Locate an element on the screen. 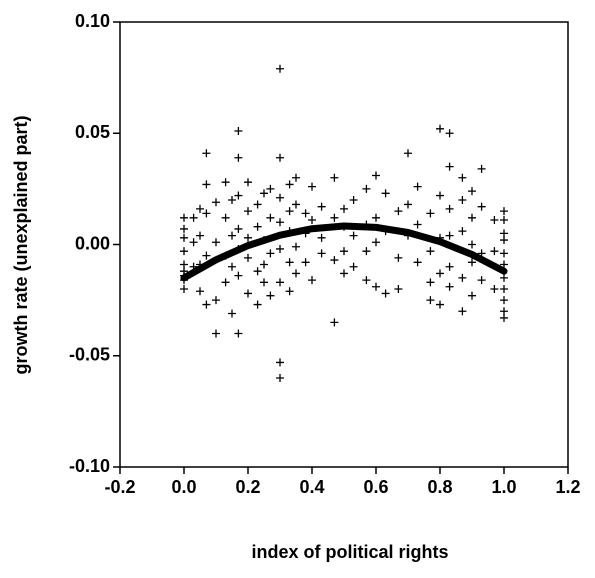 The image size is (595, 578). y-tick-label: -0.10 is located at coordinates (89, 466).